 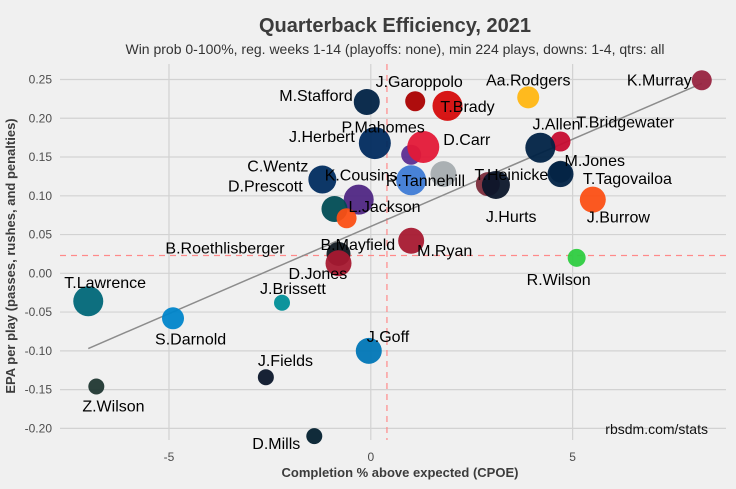 I want to click on qb-label: T.Heinicke, so click(x=512, y=175).